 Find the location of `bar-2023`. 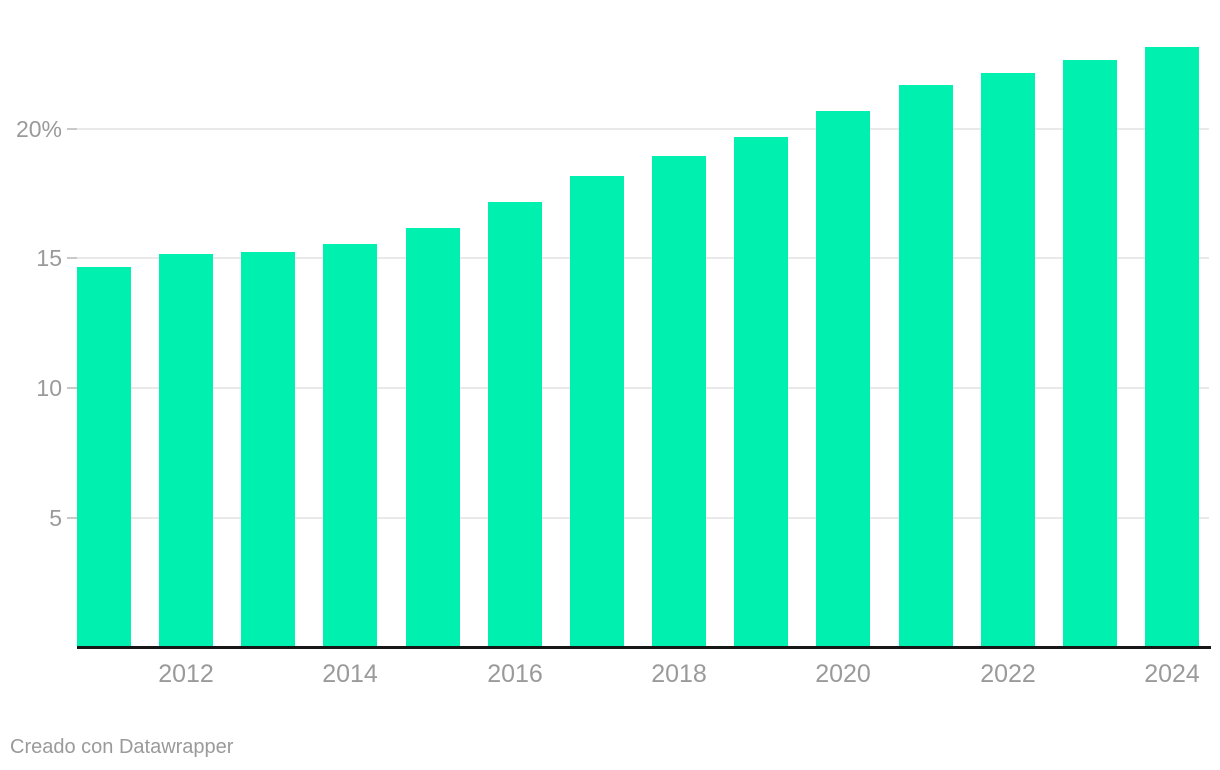

bar-2023 is located at coordinates (1090, 353).